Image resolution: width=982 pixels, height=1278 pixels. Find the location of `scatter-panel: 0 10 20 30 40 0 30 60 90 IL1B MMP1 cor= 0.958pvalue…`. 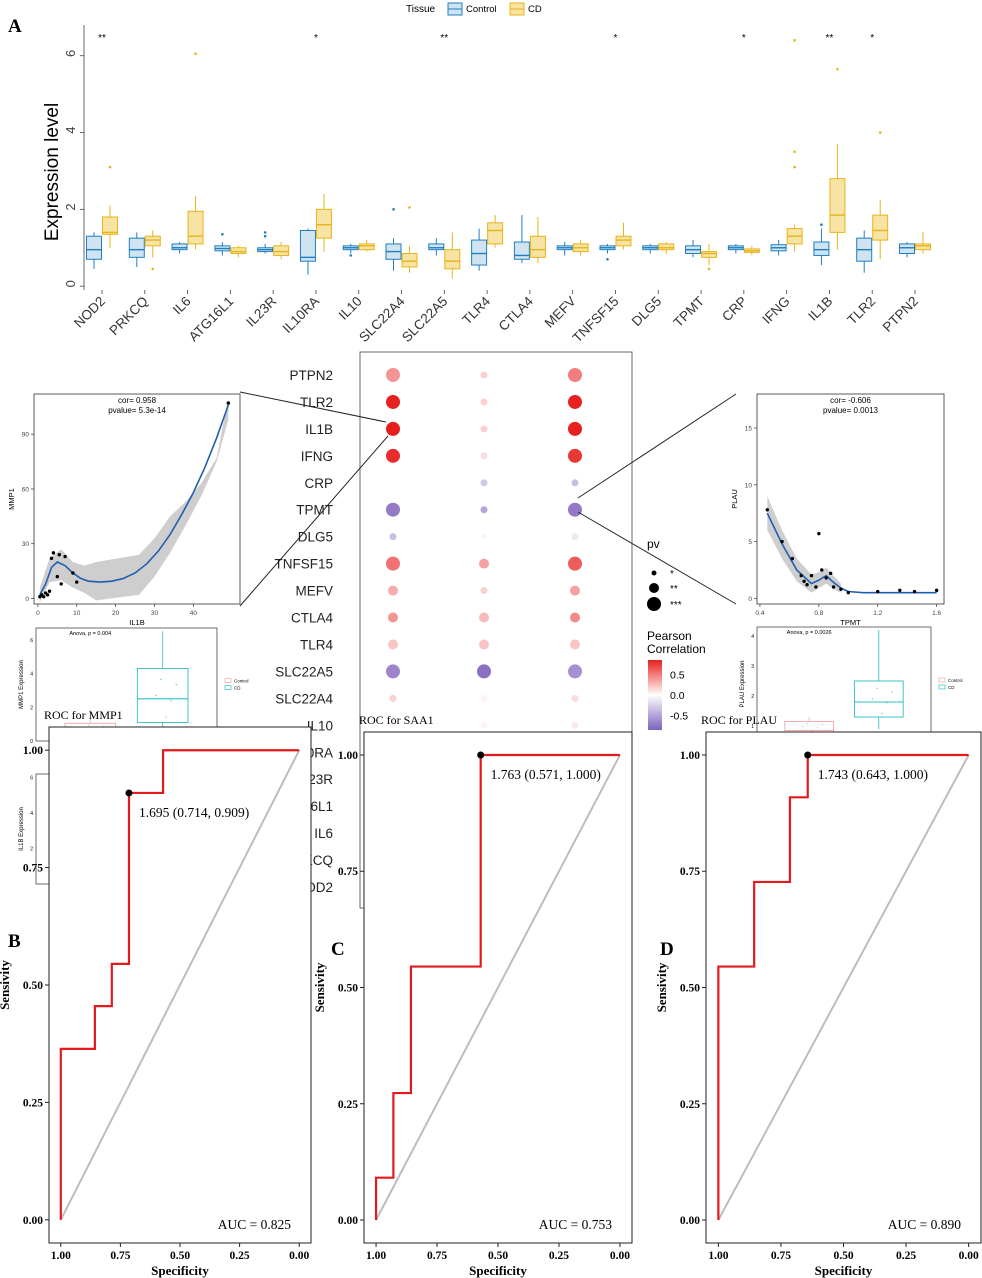

scatter-panel: 0 10 20 30 40 0 30 60 90 IL1B MMP1 cor= 0.958pvalue… is located at coordinates (124, 510).